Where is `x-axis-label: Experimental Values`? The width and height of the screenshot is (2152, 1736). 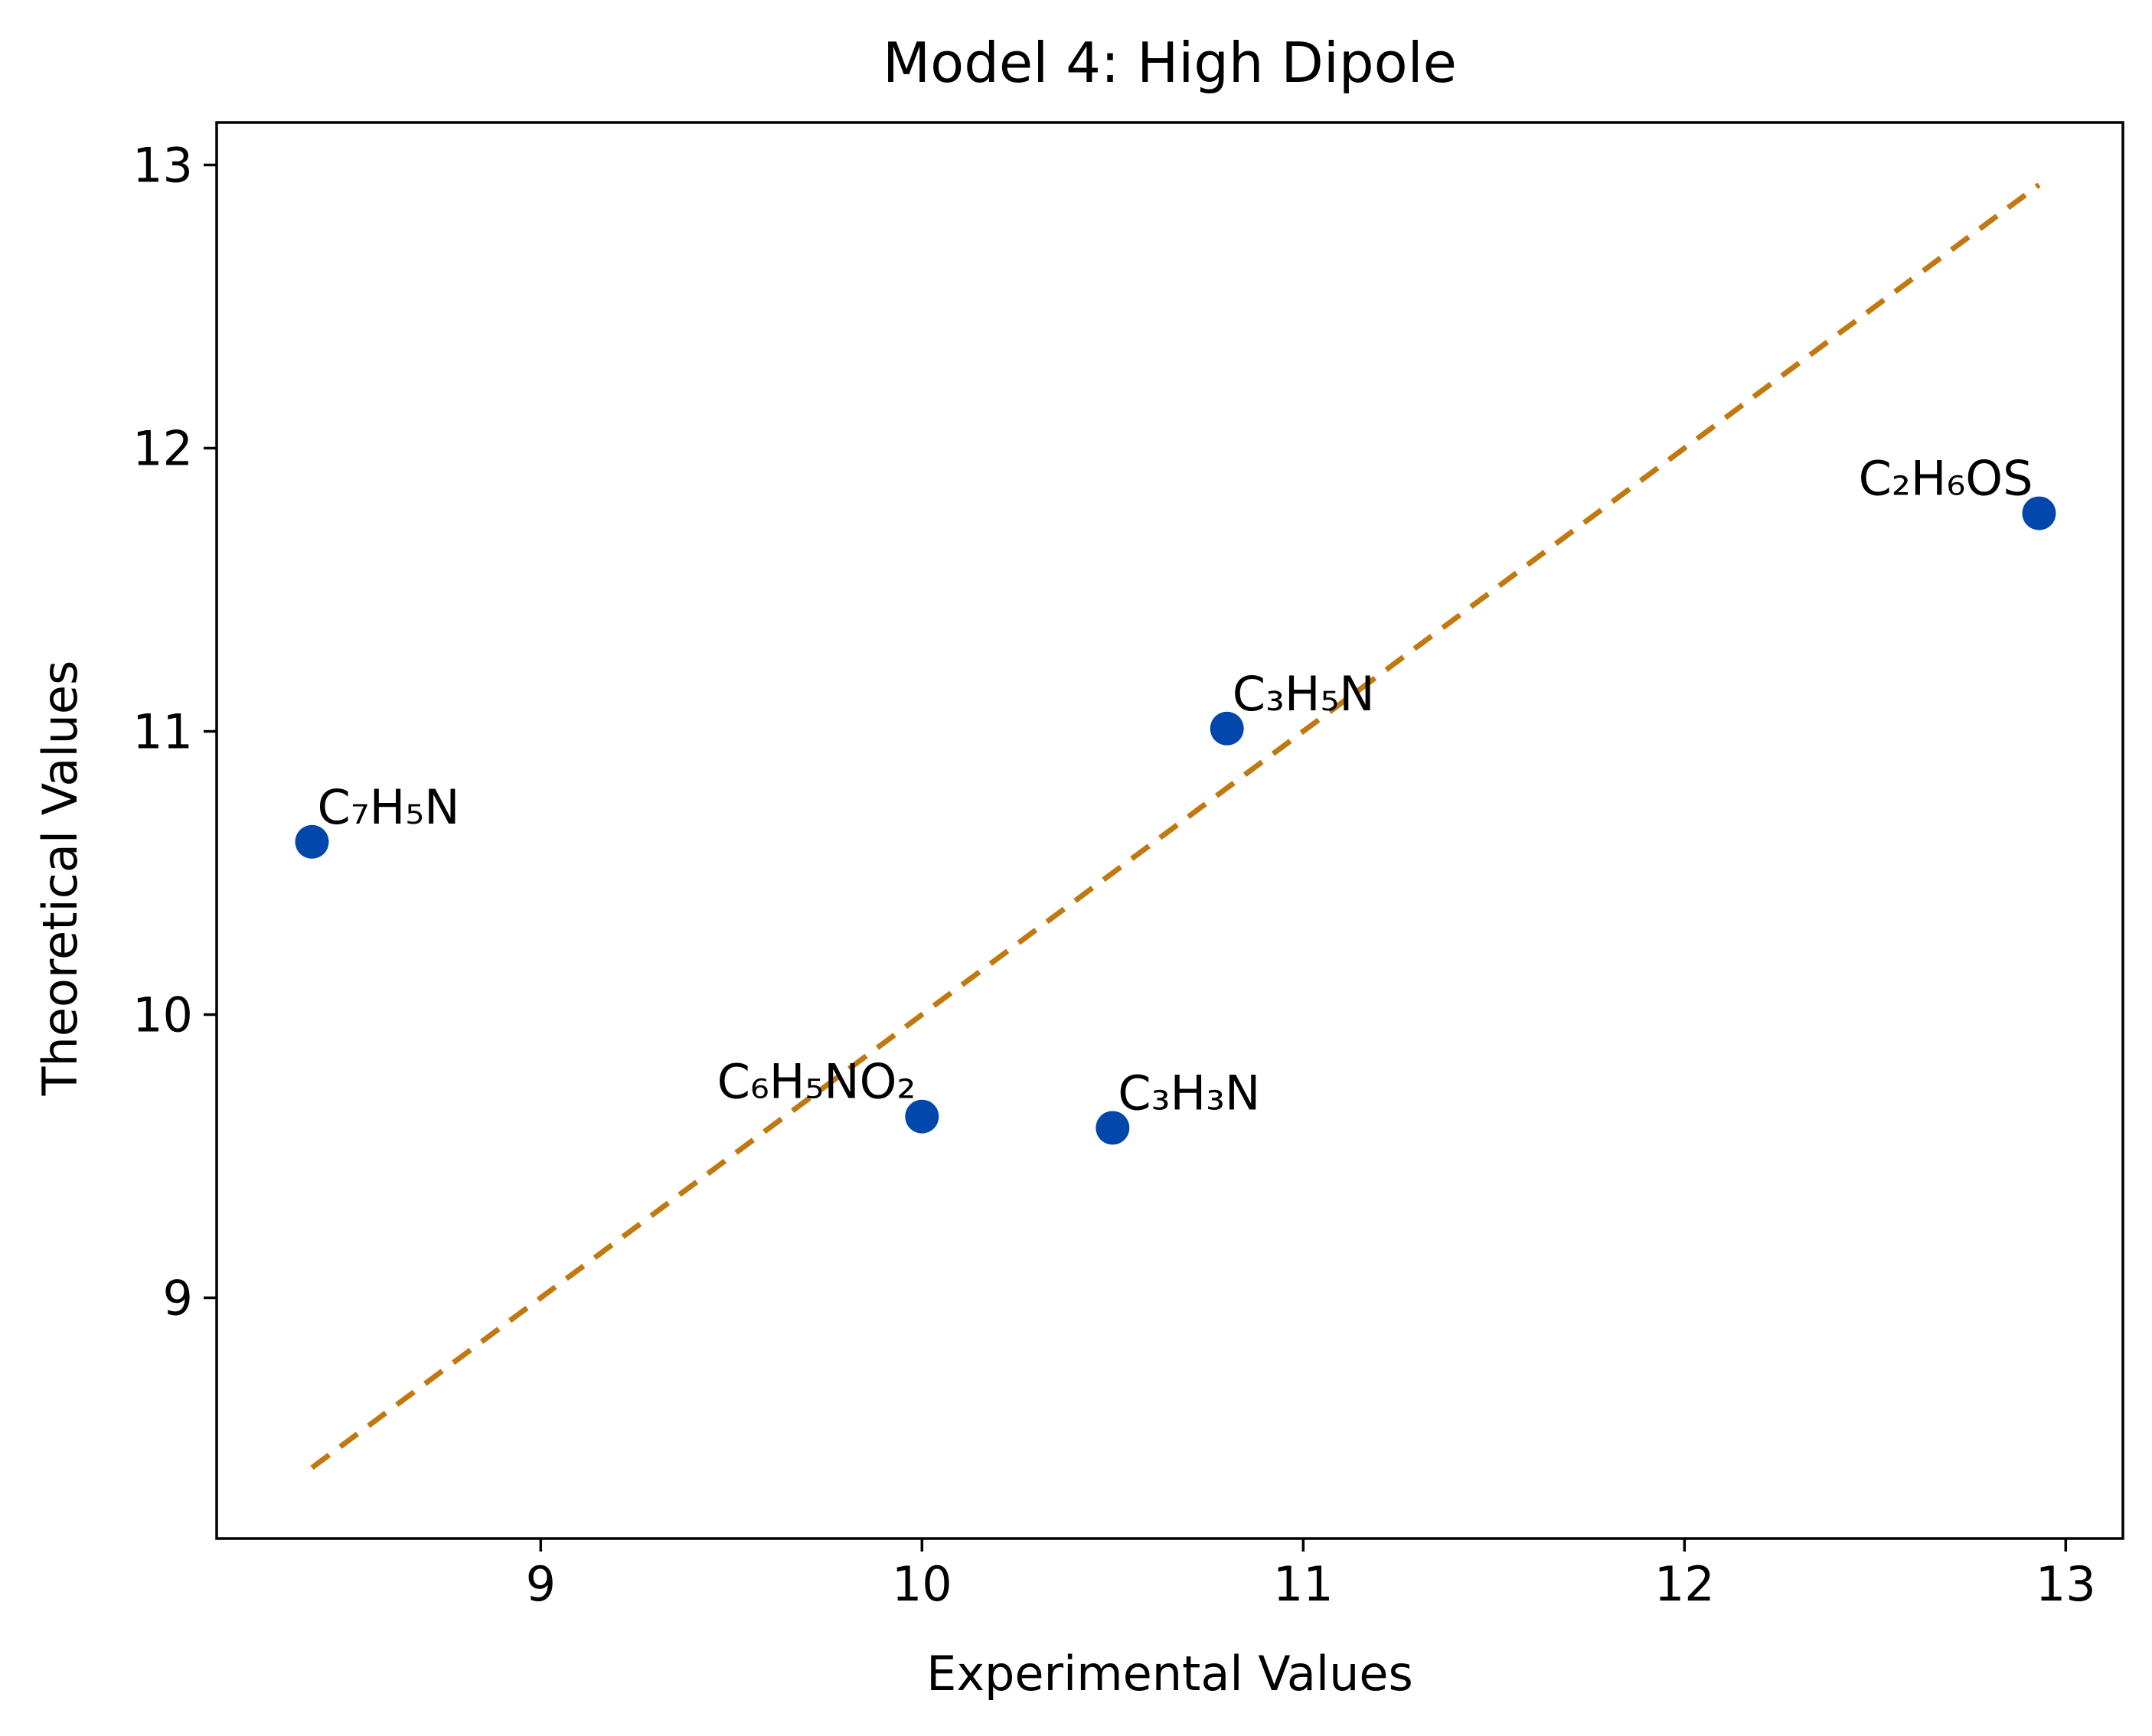 x-axis-label: Experimental Values is located at coordinates (1169, 1674).